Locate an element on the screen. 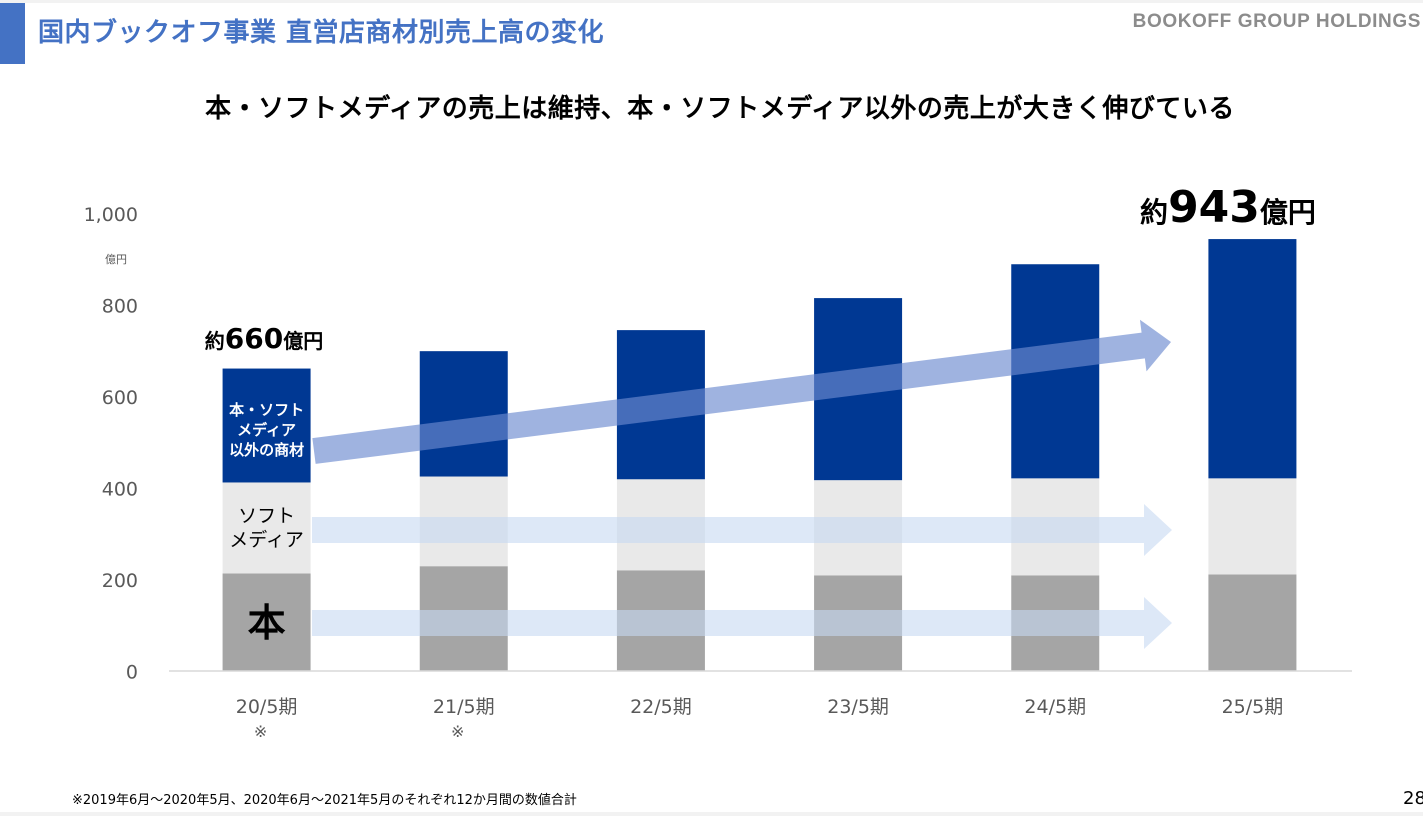 The image size is (1423, 816). y-tick-label: 600 is located at coordinates (120, 398).